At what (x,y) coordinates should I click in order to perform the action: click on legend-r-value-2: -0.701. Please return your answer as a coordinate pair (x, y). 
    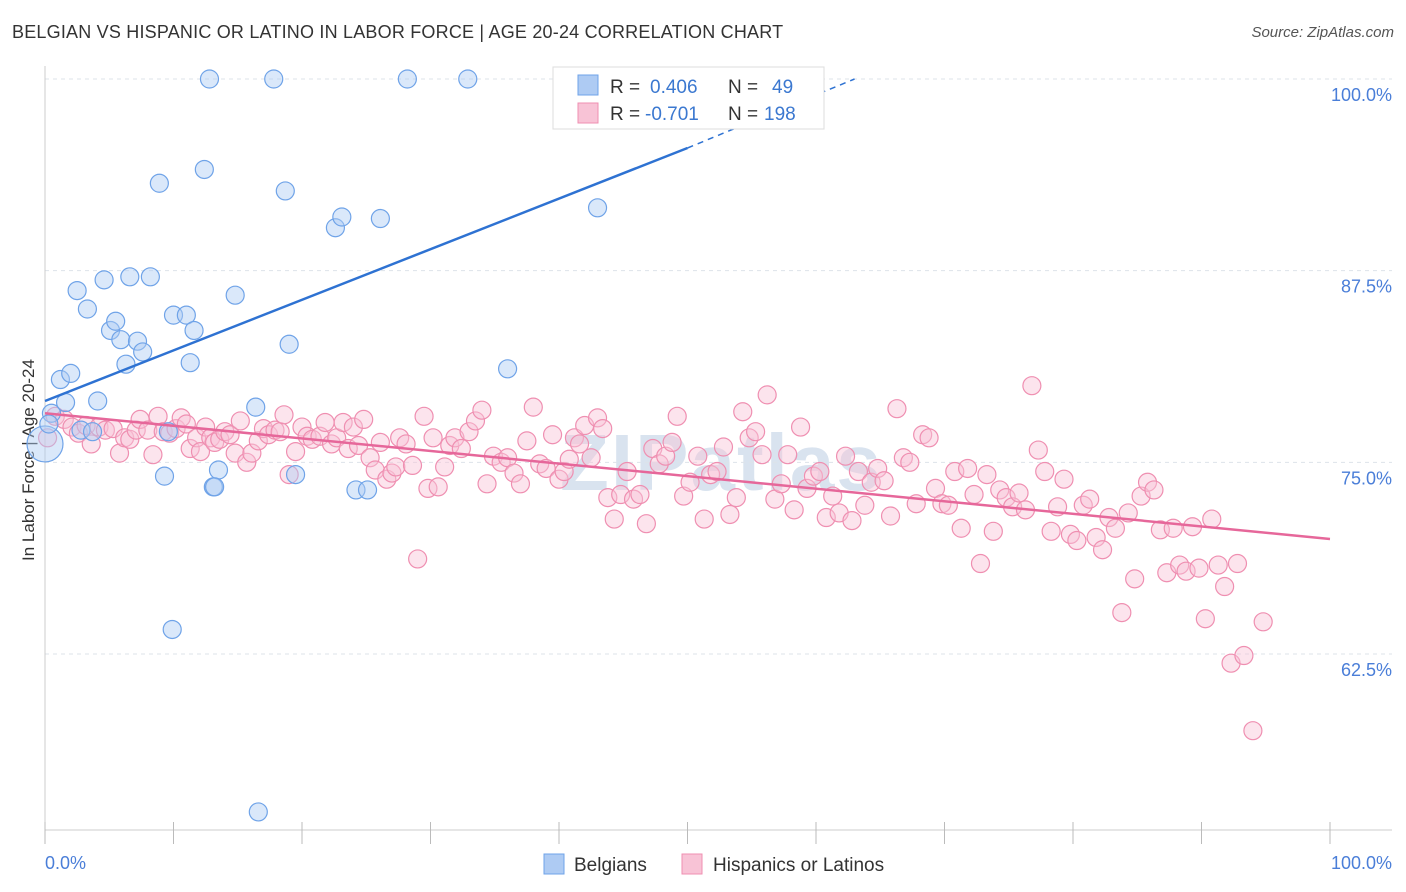
    Looking at the image, I should click on (672, 114).